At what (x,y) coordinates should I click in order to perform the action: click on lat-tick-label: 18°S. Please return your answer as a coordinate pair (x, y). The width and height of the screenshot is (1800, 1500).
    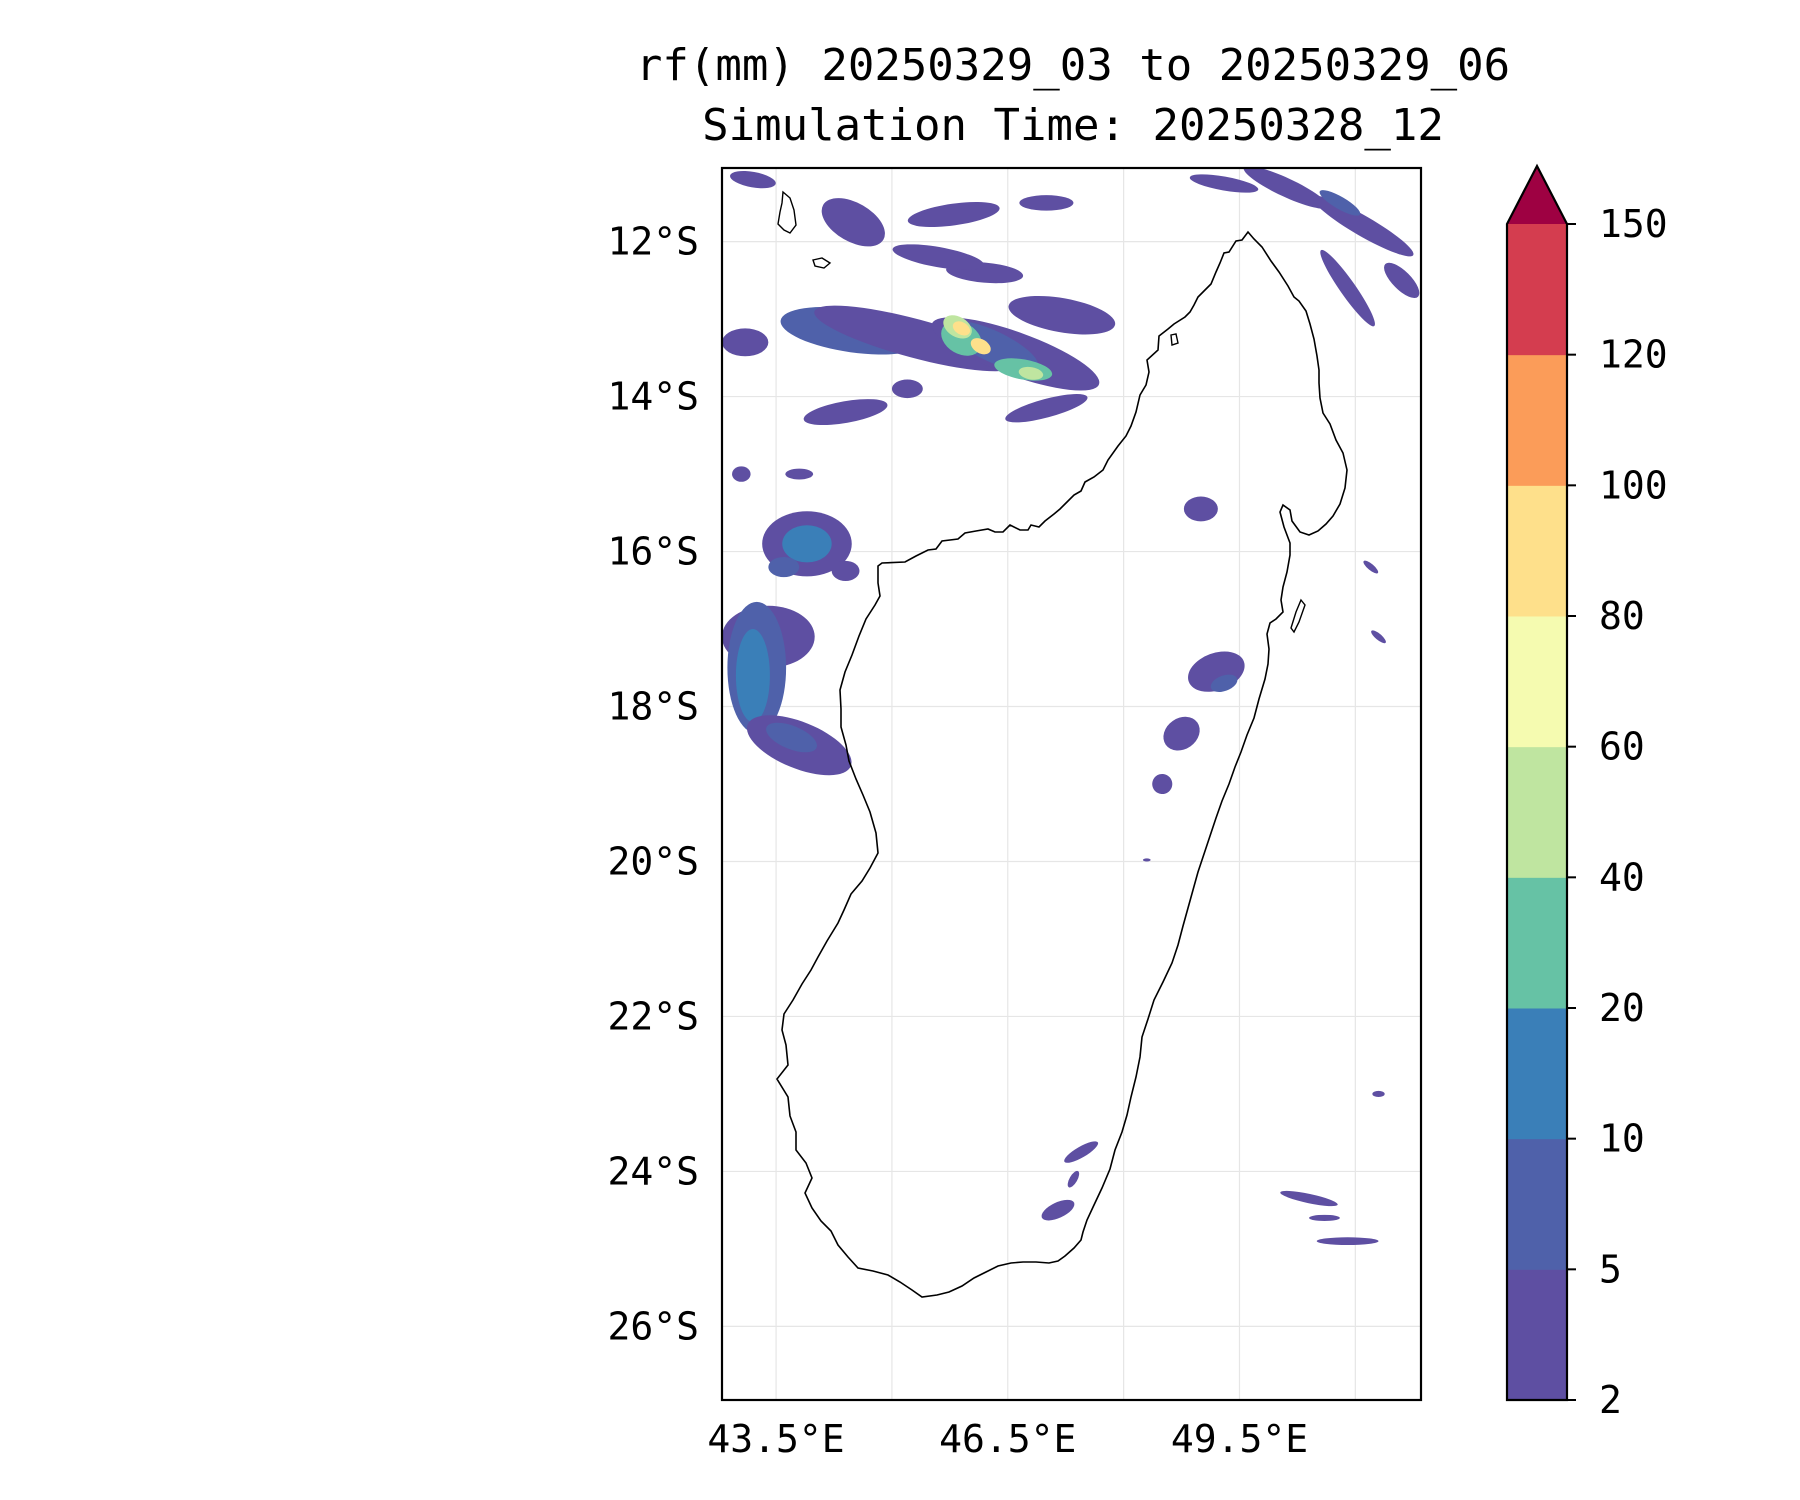
    Looking at the image, I should click on (653, 707).